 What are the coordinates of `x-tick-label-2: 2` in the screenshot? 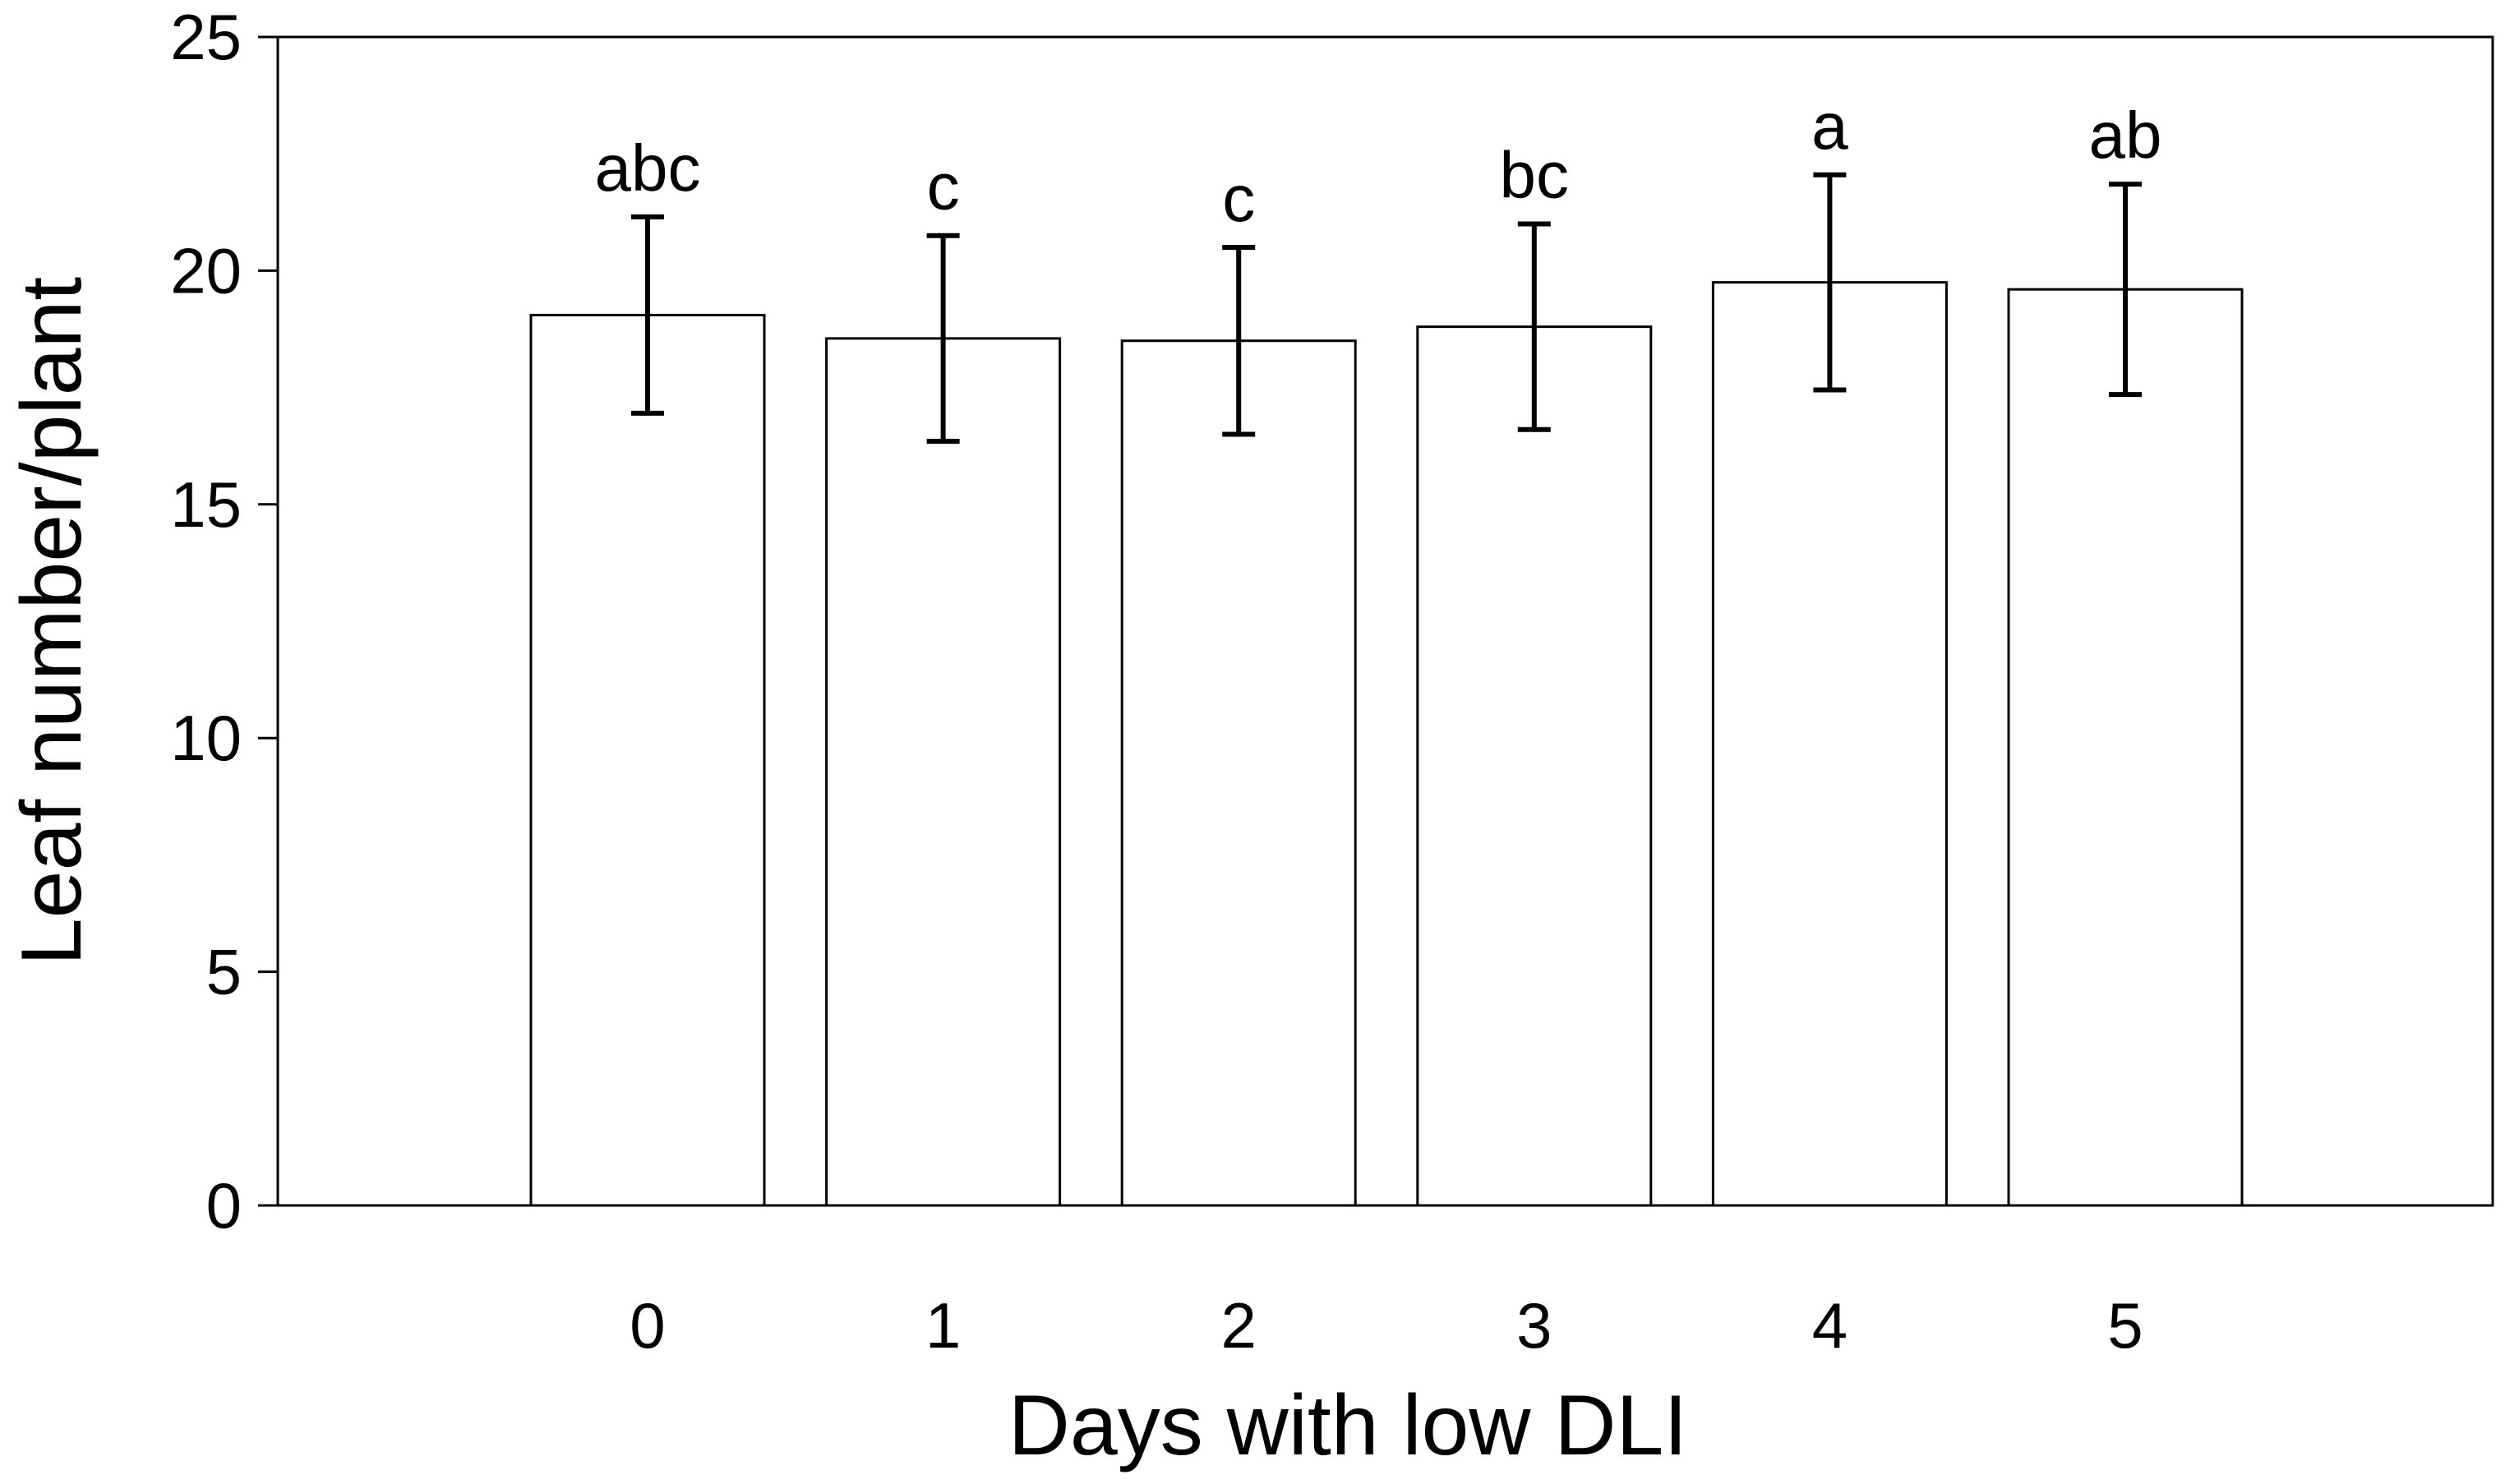 It's located at (1239, 1325).